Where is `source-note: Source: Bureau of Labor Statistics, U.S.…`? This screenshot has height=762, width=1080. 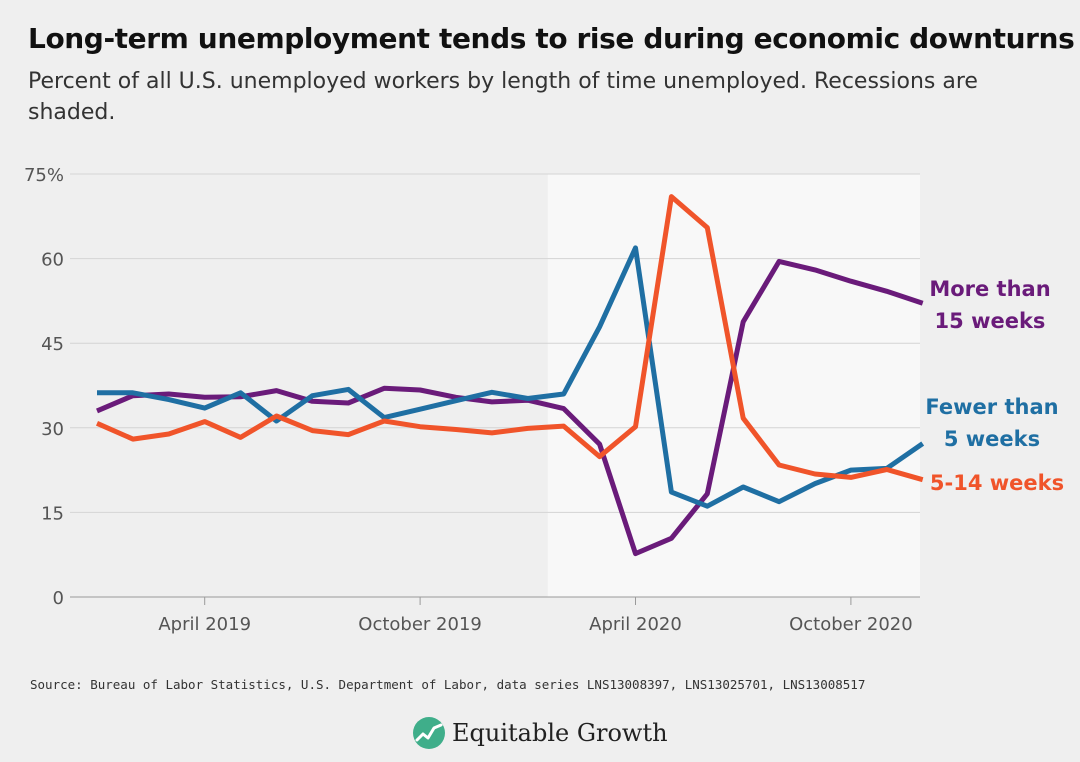
source-note: Source: Bureau of Labor Statistics, U.S.… is located at coordinates (448, 684).